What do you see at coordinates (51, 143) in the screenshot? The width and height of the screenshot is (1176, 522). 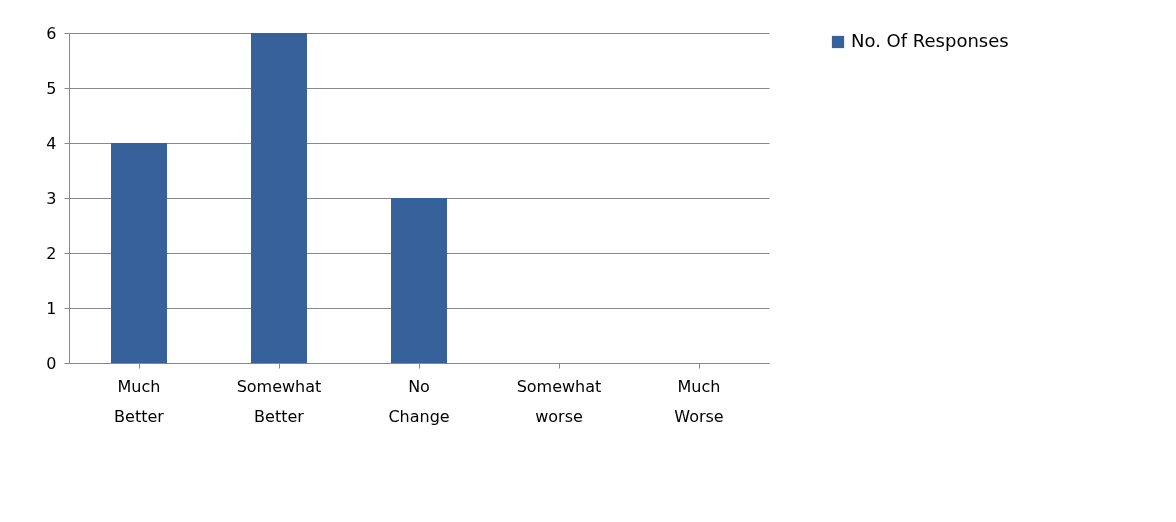 I see `y-tick-label: 4` at bounding box center [51, 143].